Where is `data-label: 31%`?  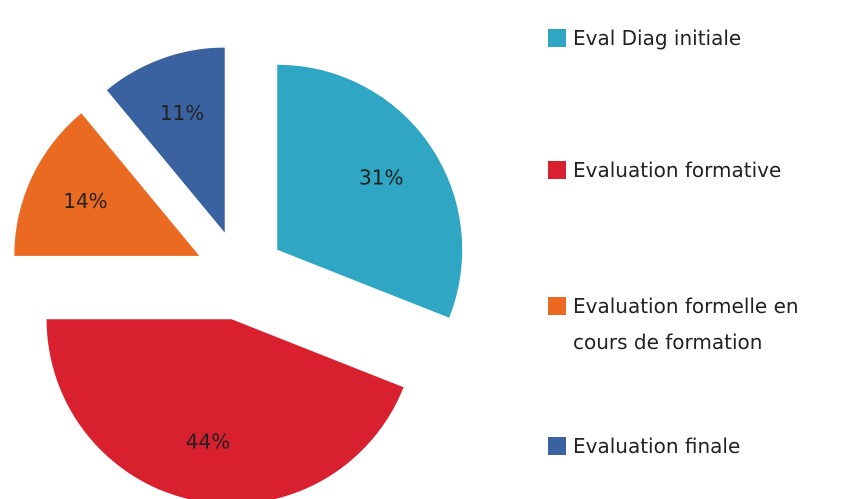 data-label: 31% is located at coordinates (381, 177).